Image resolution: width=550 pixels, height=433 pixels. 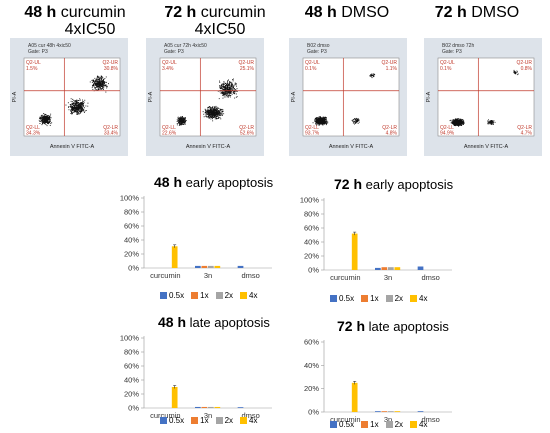 What do you see at coordinates (399, 298) in the screenshot?
I see `legend-label: 2x` at bounding box center [399, 298].